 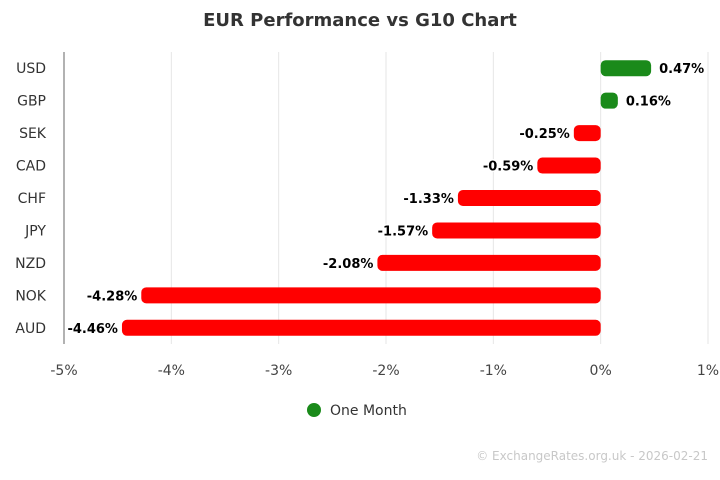 I want to click on data-label: -0.25%, so click(x=544, y=134).